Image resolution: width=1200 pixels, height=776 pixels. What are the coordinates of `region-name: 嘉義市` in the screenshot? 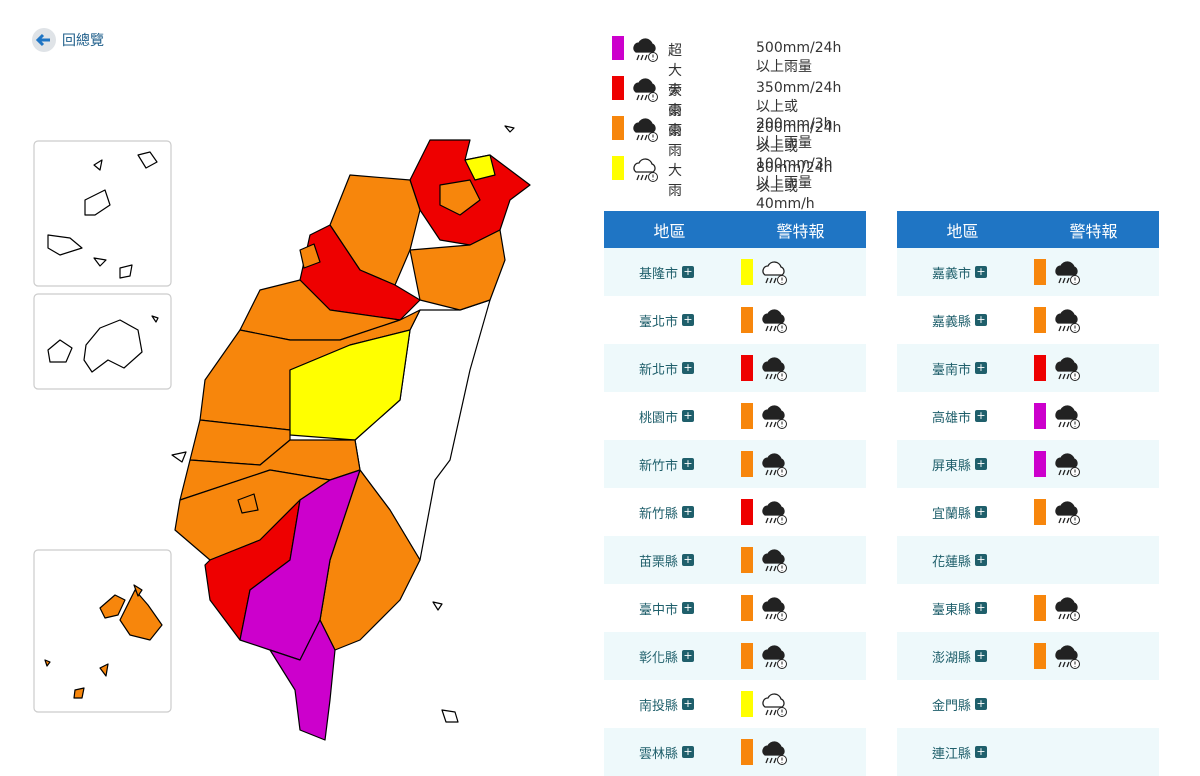 It's located at (951, 274).